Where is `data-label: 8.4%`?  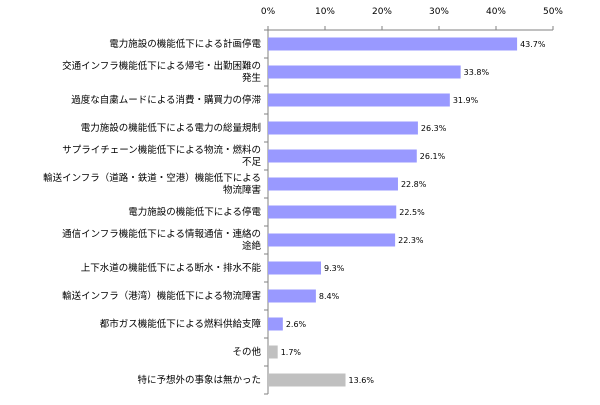 data-label: 8.4% is located at coordinates (329, 296).